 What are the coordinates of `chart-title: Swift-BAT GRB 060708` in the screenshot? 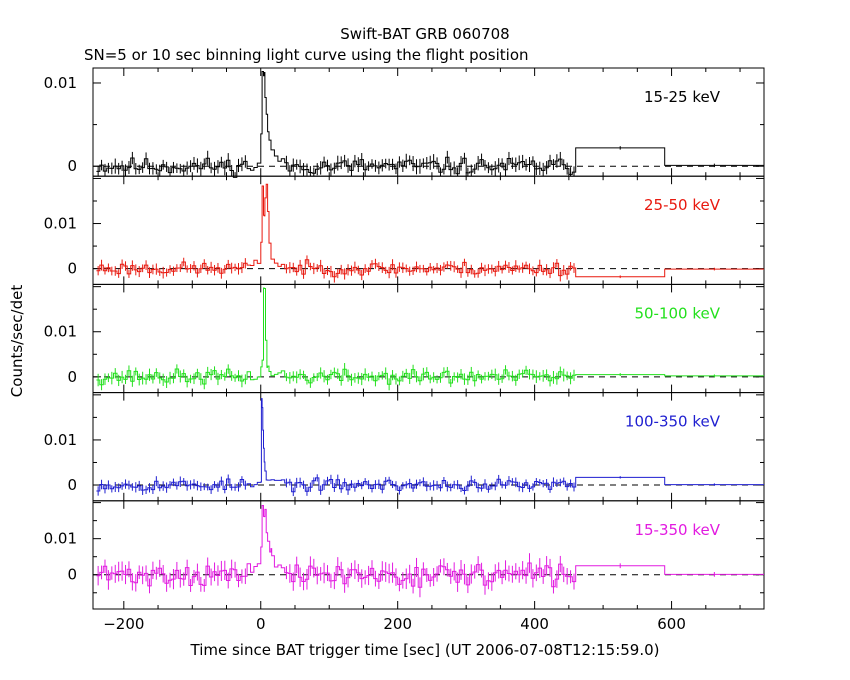 It's located at (424, 34).